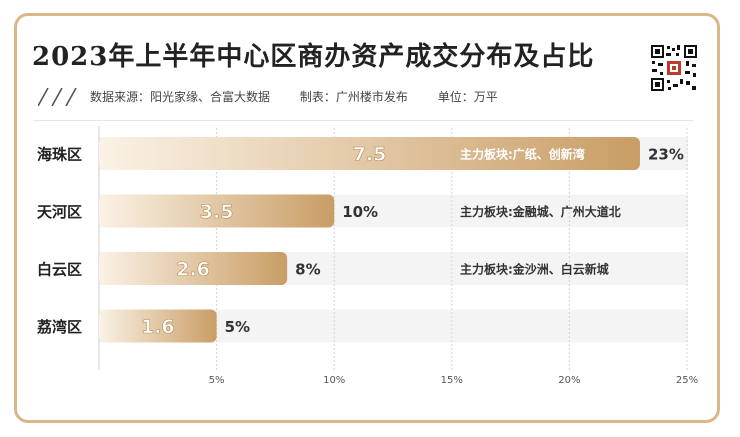  What do you see at coordinates (360, 212) in the screenshot?
I see `share-label: 10%` at bounding box center [360, 212].